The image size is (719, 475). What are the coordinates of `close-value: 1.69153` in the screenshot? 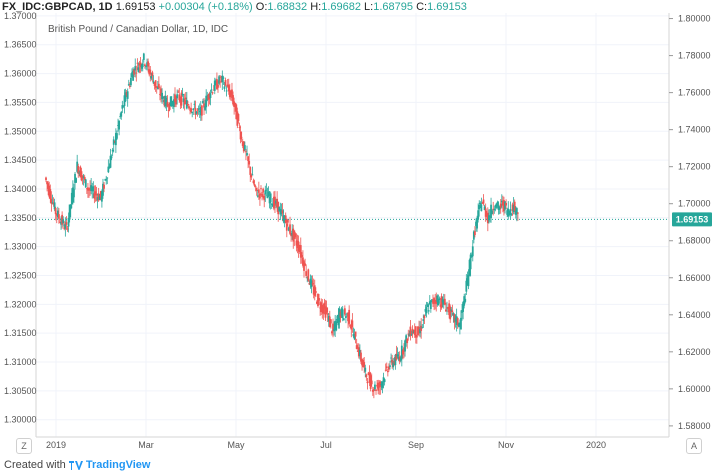 It's located at (447, 7).